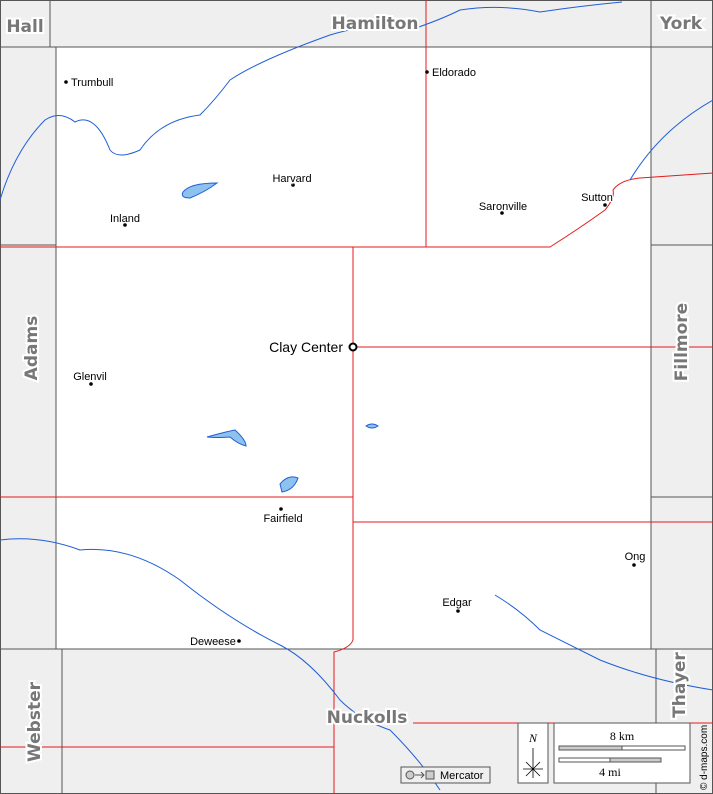 Image resolution: width=713 pixels, height=794 pixels. I want to click on county-seat-label: Clay Center, so click(306, 347).